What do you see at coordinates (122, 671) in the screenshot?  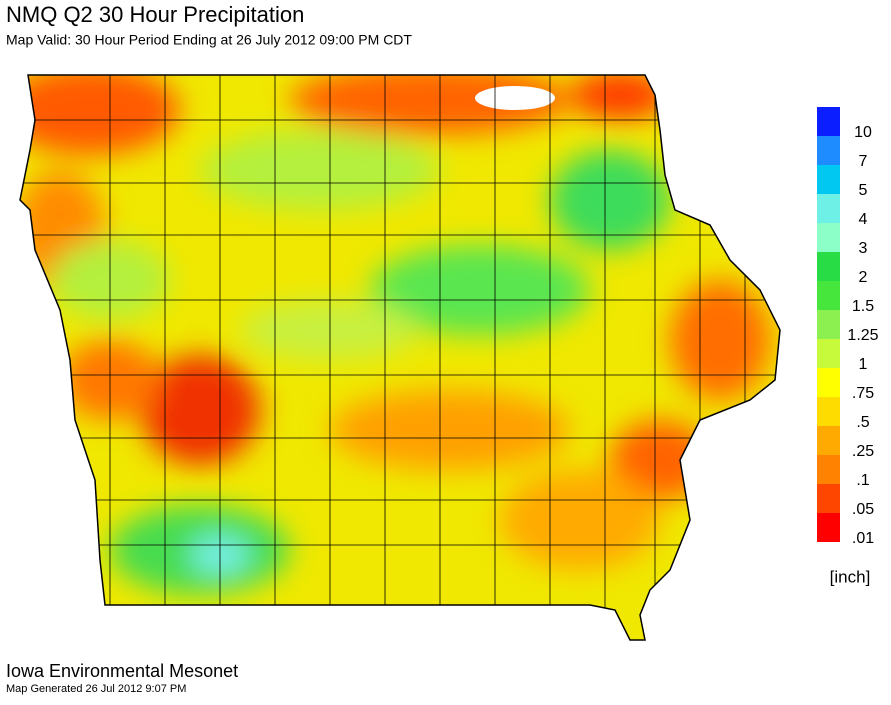 I see `footer-source: Iowa Environmental Mesonet` at bounding box center [122, 671].